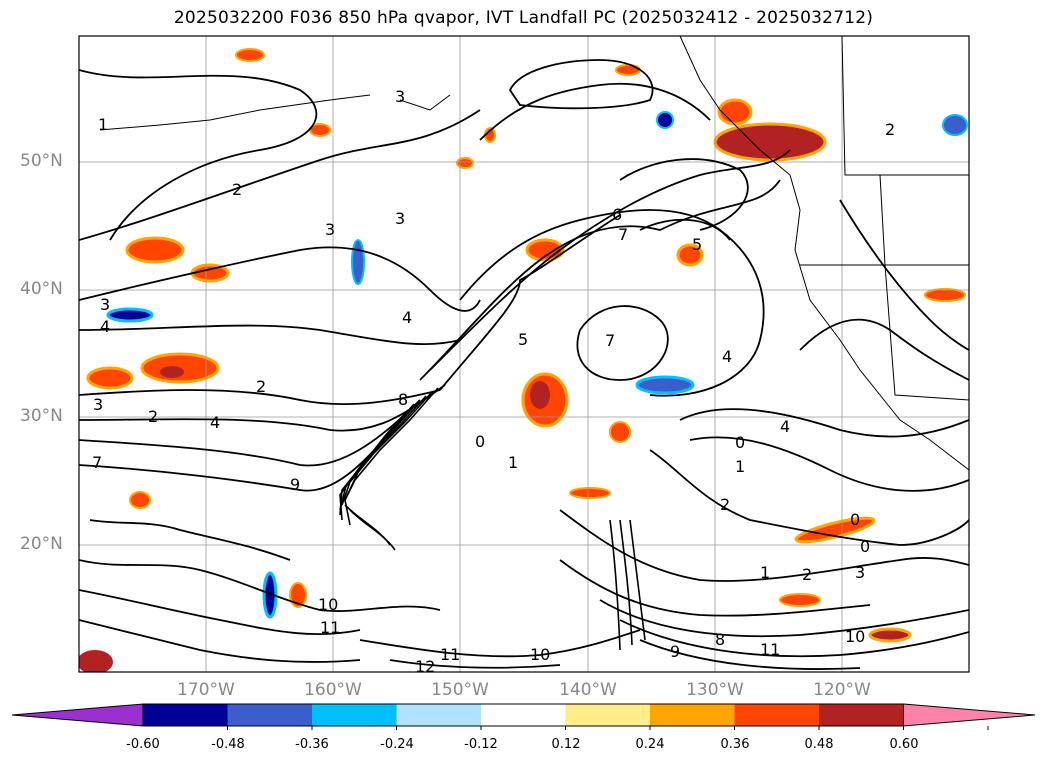 This screenshot has width=1047, height=765. I want to click on contour-label: 6, so click(617, 214).